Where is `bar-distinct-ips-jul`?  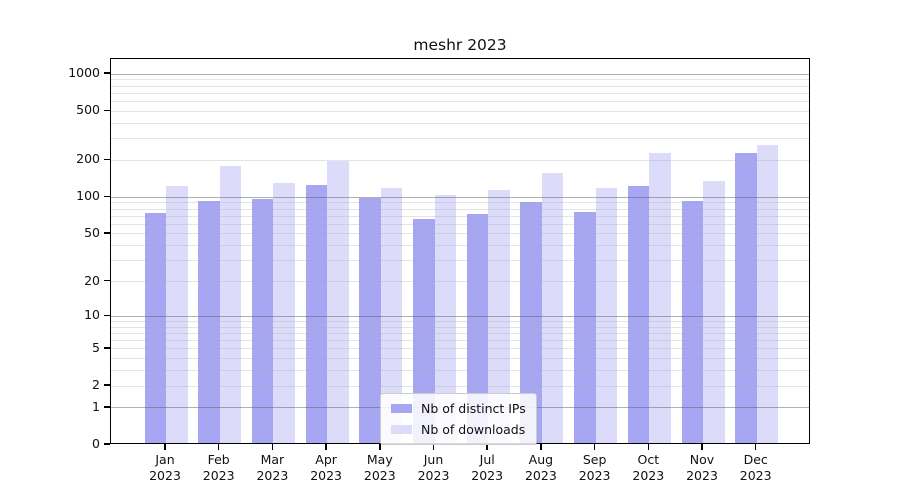
bar-distinct-ips-jul is located at coordinates (477, 328).